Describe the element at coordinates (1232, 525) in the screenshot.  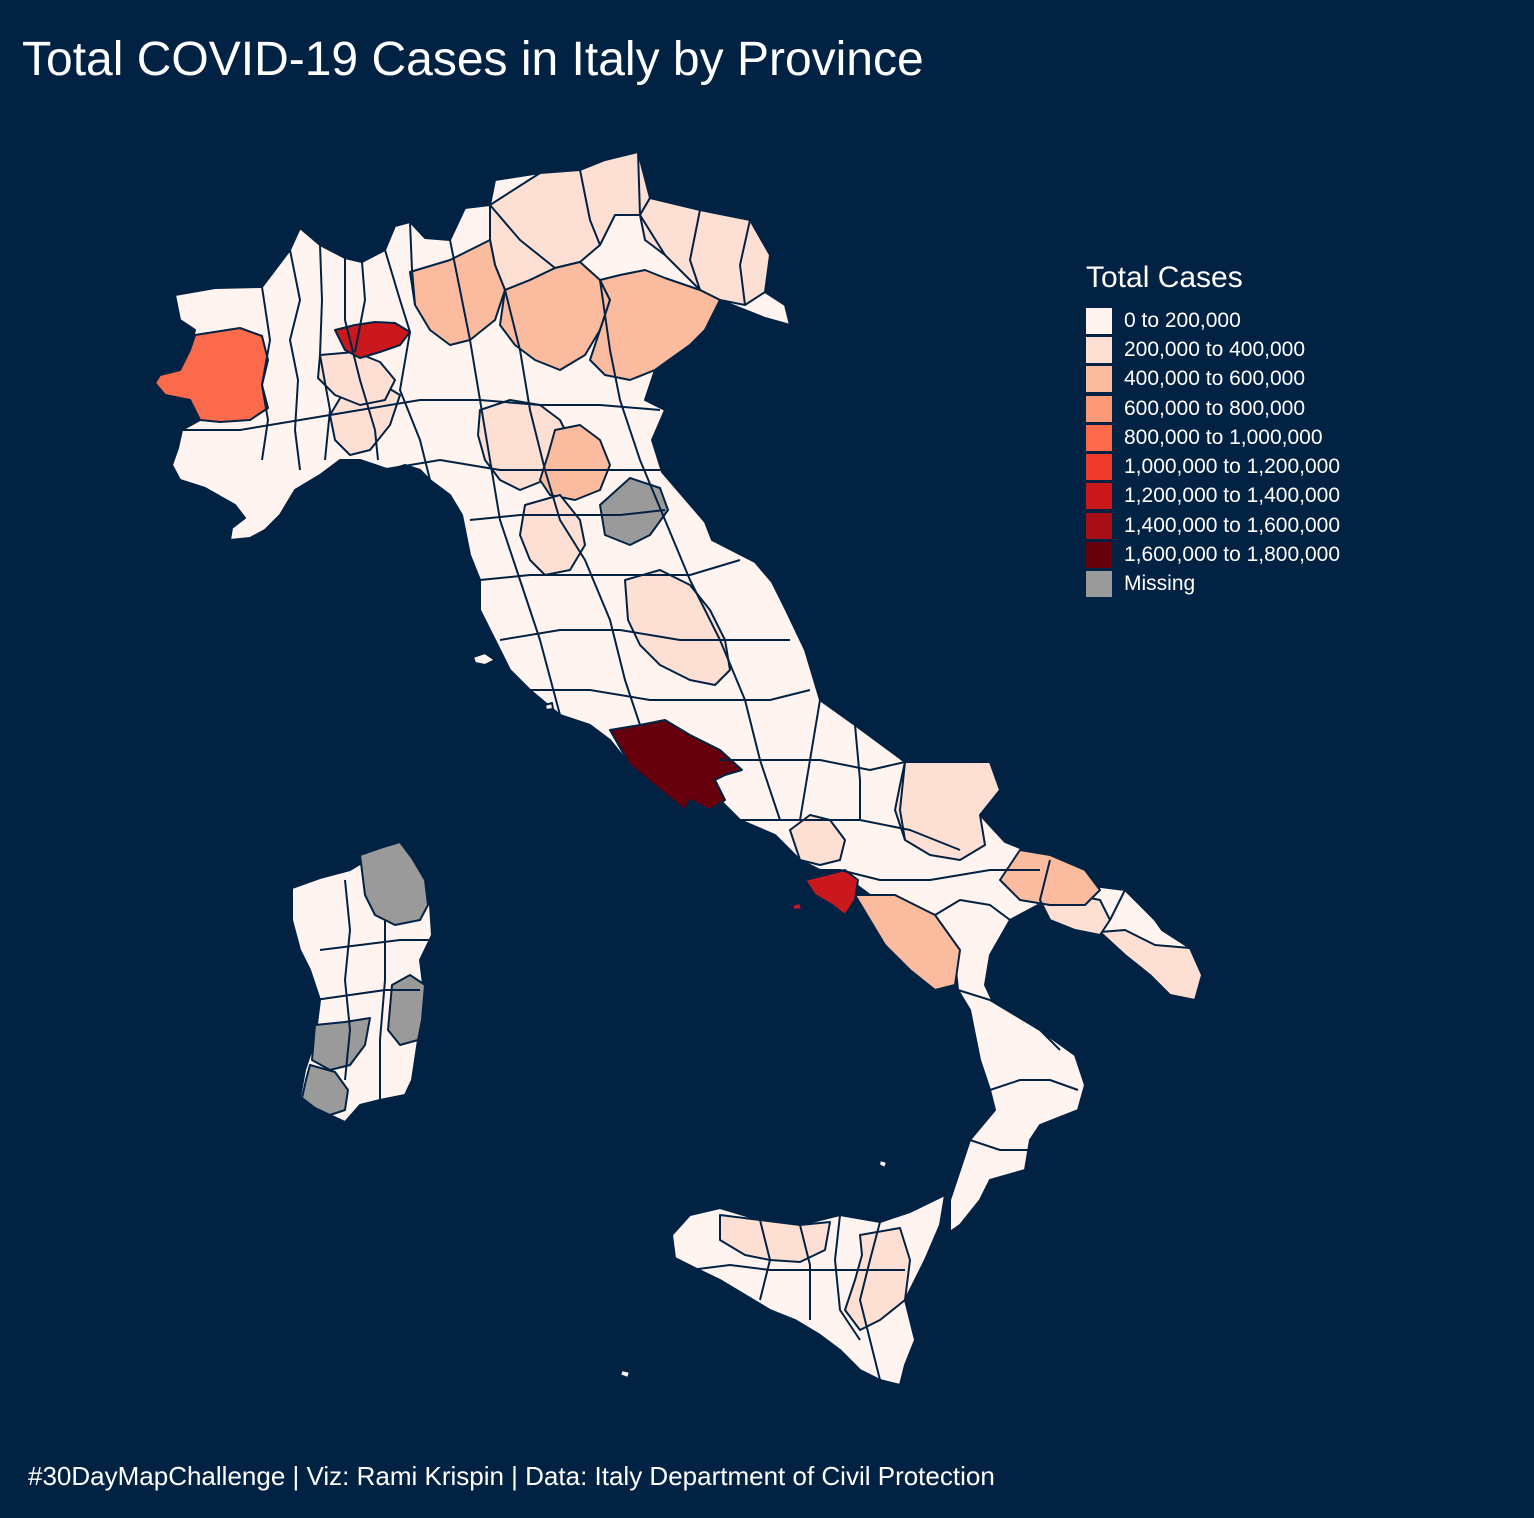
I see `legend-label: 1,400,000 to 1,600,000` at that location.